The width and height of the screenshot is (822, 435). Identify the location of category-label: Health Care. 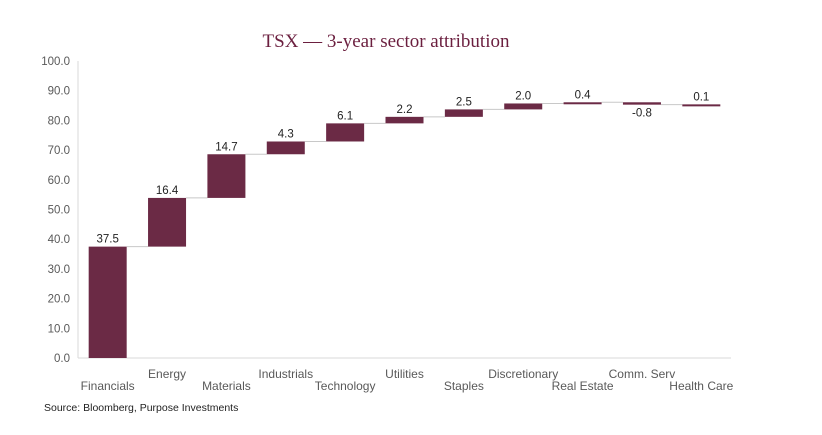
(701, 386).